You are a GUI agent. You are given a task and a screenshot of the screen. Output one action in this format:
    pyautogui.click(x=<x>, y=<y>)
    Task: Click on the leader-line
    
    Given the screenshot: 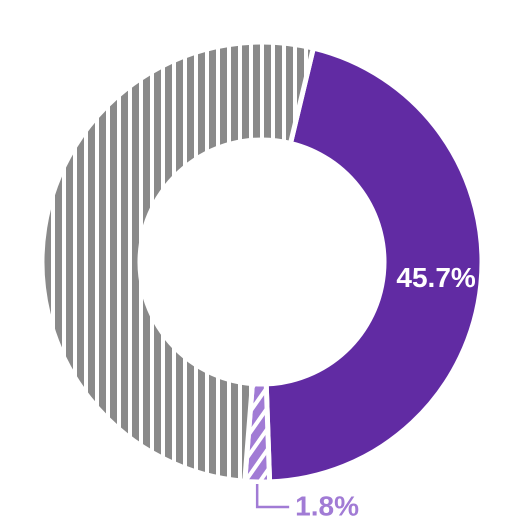 What is the action you would take?
    pyautogui.click(x=272, y=496)
    